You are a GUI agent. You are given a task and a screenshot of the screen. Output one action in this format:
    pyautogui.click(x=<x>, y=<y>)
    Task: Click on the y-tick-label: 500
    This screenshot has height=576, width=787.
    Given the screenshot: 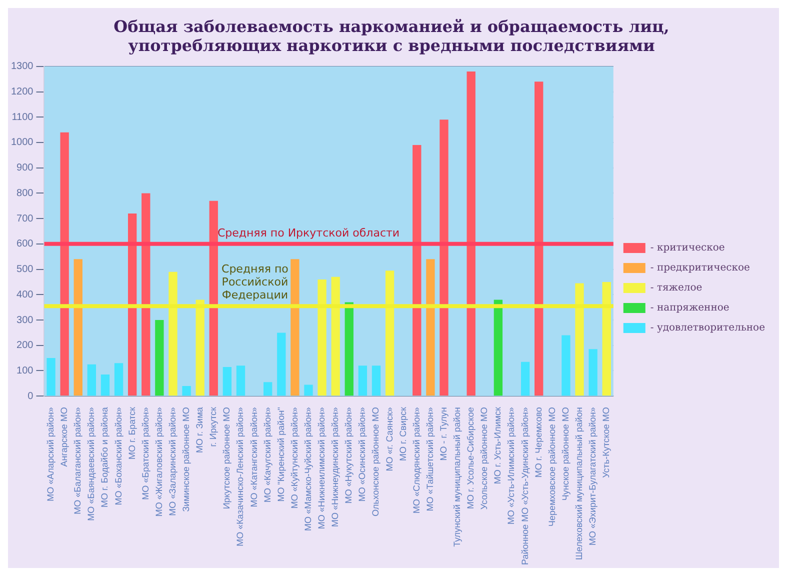 What is the action you would take?
    pyautogui.click(x=25, y=270)
    